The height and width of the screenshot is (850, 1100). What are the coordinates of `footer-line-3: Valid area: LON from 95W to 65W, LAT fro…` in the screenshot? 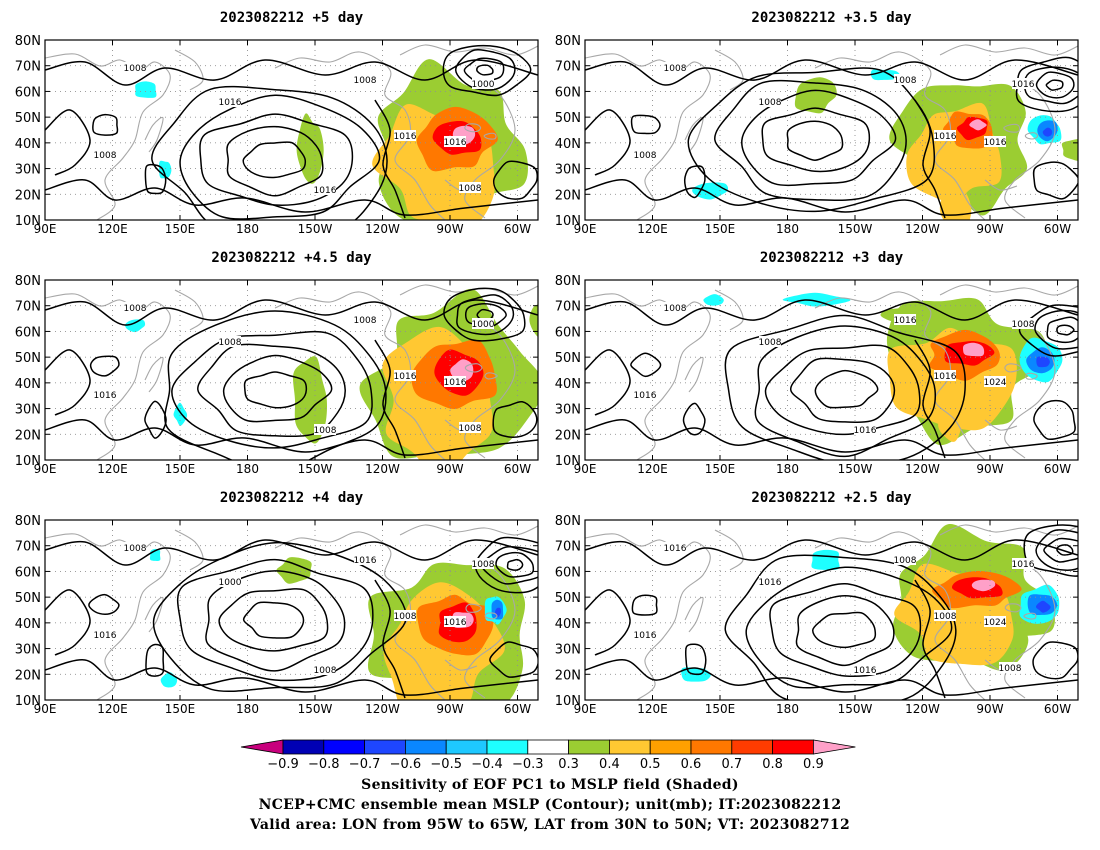 It's located at (550, 825).